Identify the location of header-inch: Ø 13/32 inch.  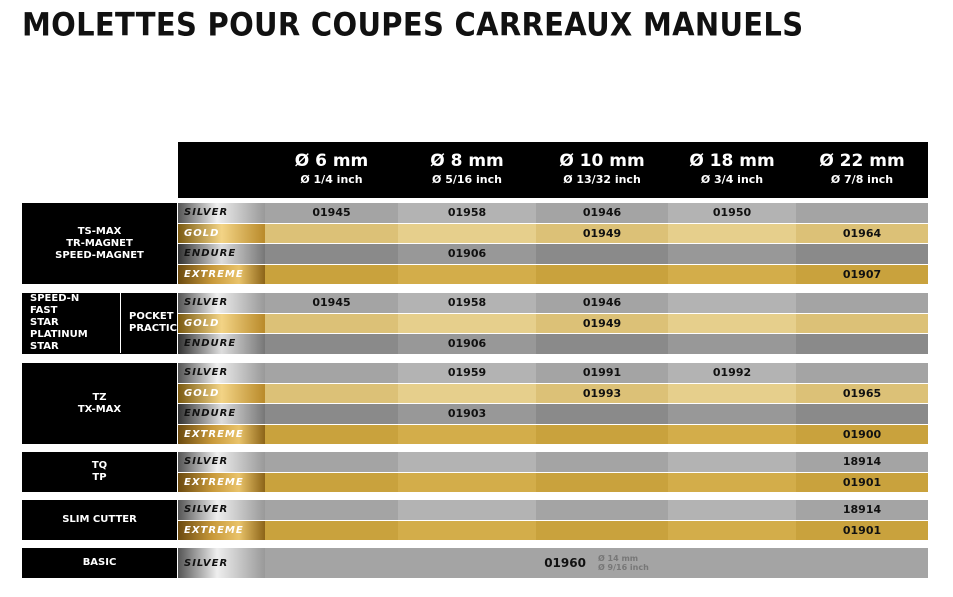
(602, 179).